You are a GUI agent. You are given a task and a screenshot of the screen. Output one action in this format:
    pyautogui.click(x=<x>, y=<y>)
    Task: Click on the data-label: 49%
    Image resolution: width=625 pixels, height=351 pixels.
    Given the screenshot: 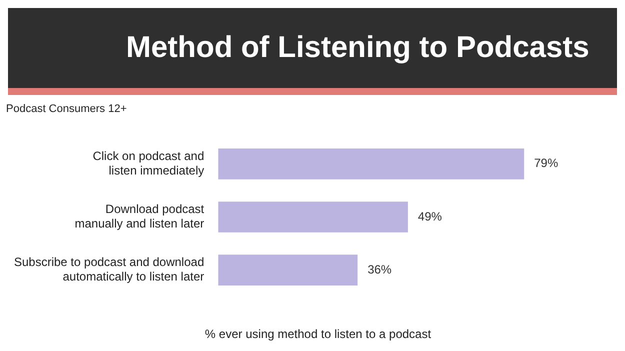 What is the action you would take?
    pyautogui.click(x=430, y=216)
    